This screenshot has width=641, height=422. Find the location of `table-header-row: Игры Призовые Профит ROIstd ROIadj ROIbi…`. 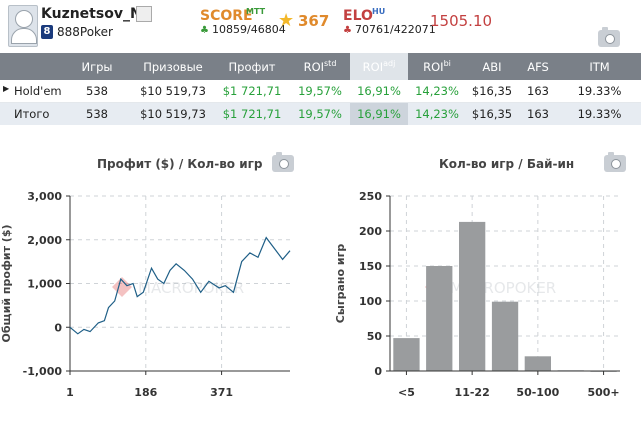

table-header-row: Игры Призовые Профит ROIstd ROIadj ROIbi… is located at coordinates (320, 66).